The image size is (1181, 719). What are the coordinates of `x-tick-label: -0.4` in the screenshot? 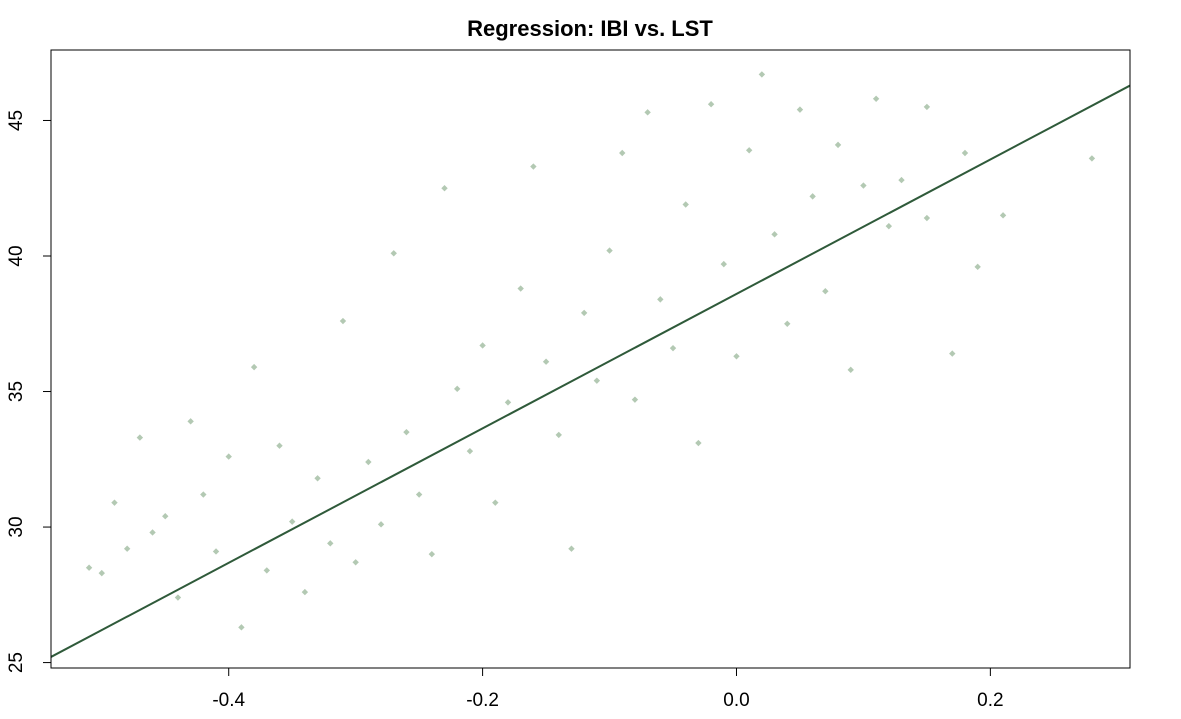 It's located at (228, 700).